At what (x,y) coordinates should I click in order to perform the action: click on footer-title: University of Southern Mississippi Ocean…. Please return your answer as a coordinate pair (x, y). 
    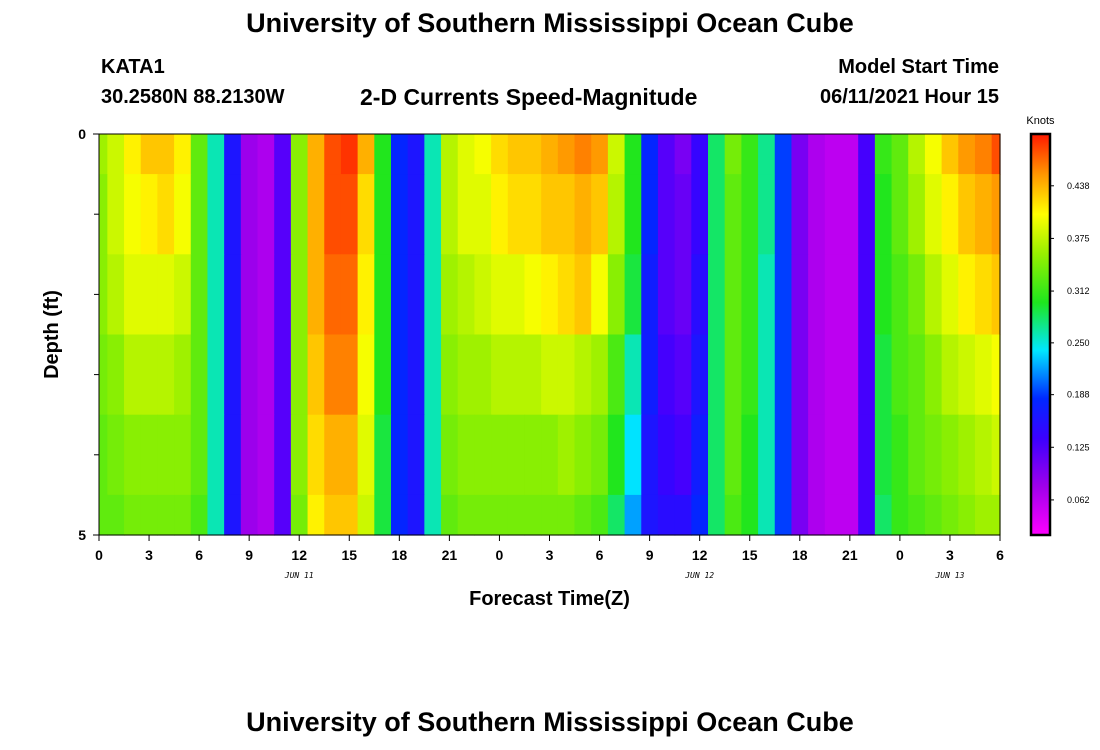
    Looking at the image, I should click on (550, 722).